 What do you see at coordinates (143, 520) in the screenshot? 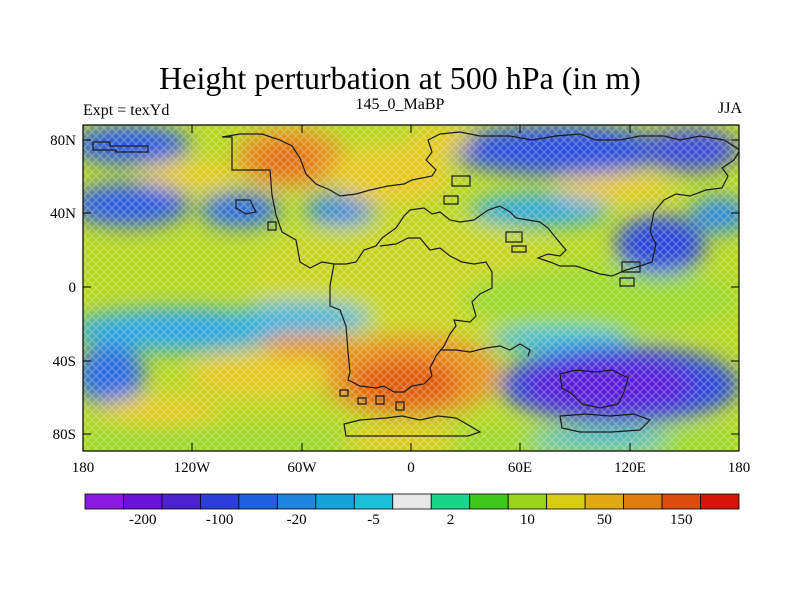
I see `colorbar-label: -200` at bounding box center [143, 520].